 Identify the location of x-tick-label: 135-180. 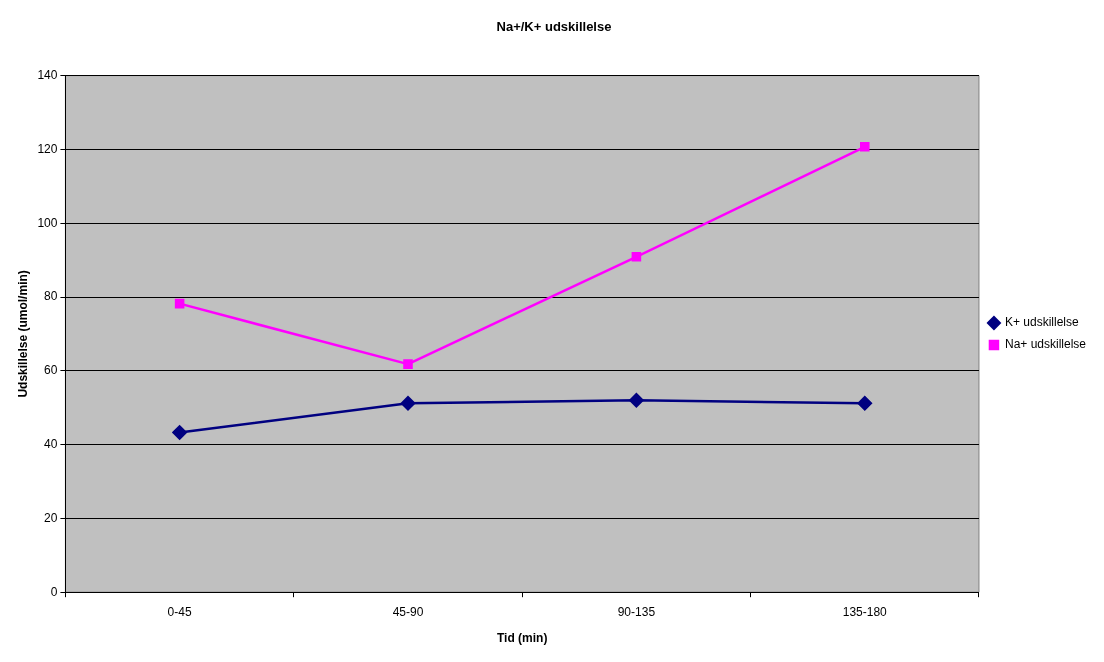
(865, 611).